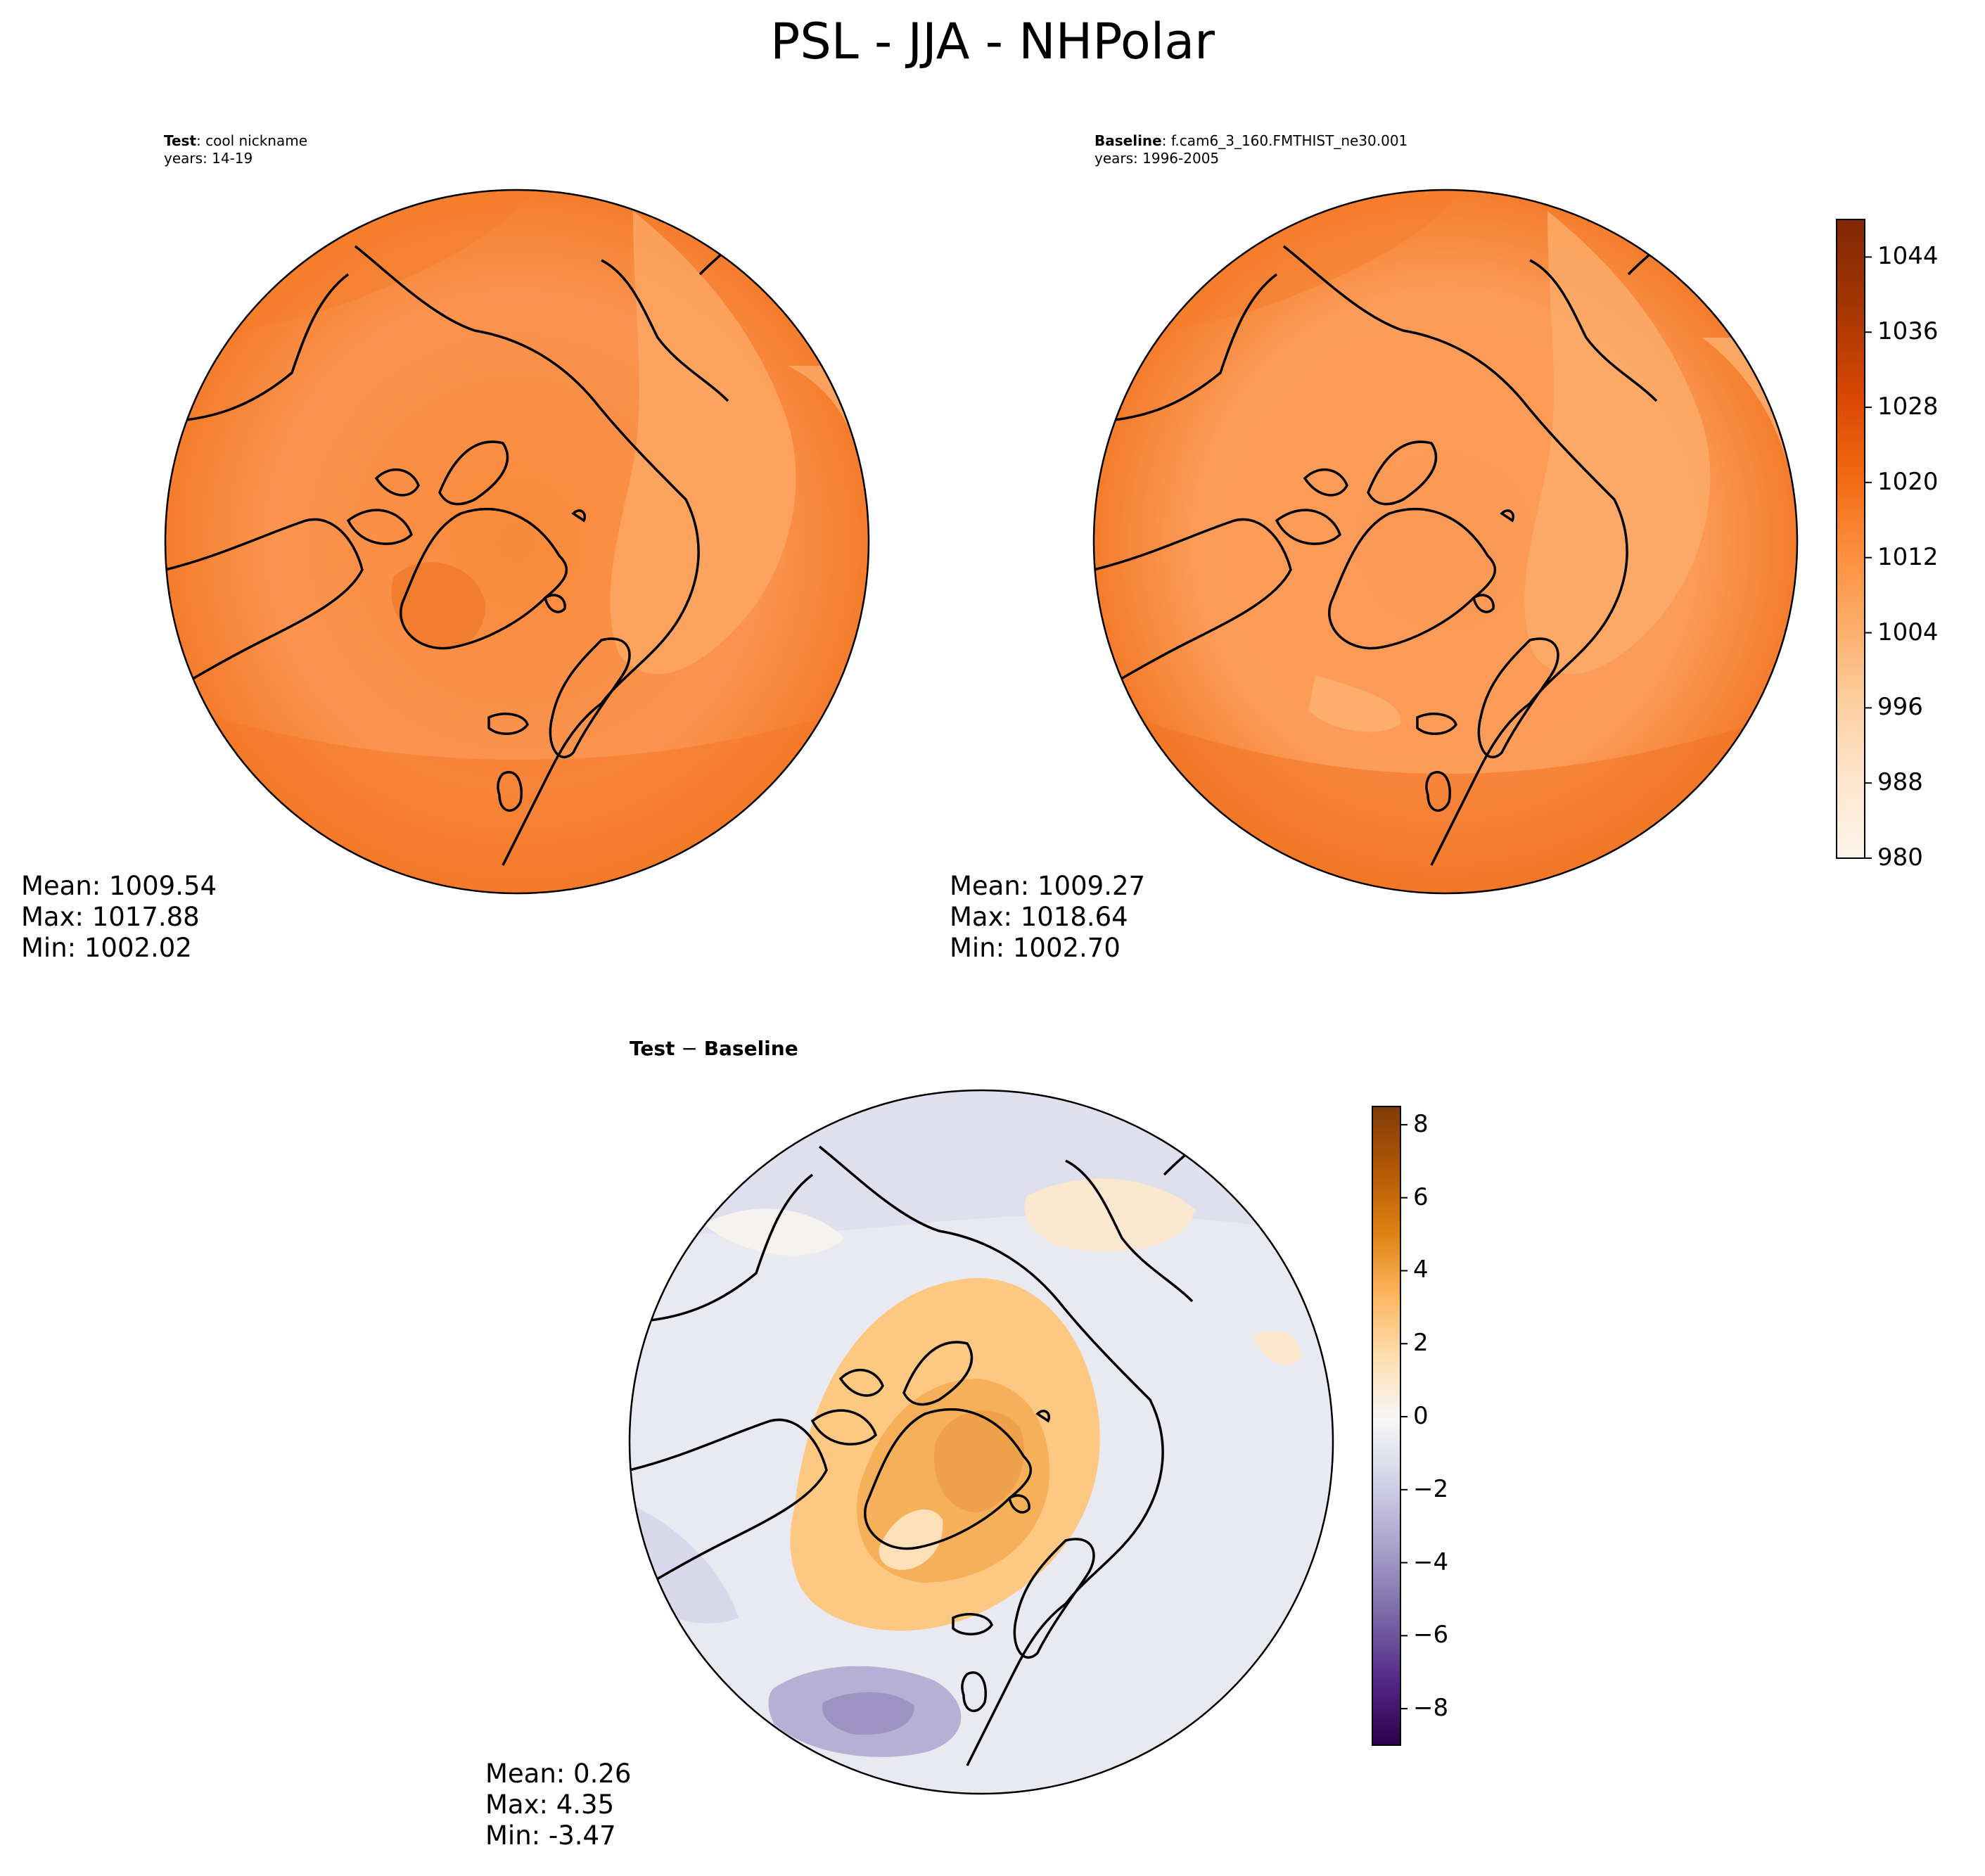 This screenshot has width=1985, height=1876. I want to click on test-caption: Test: cool nickname years: 14-19, so click(236, 149).